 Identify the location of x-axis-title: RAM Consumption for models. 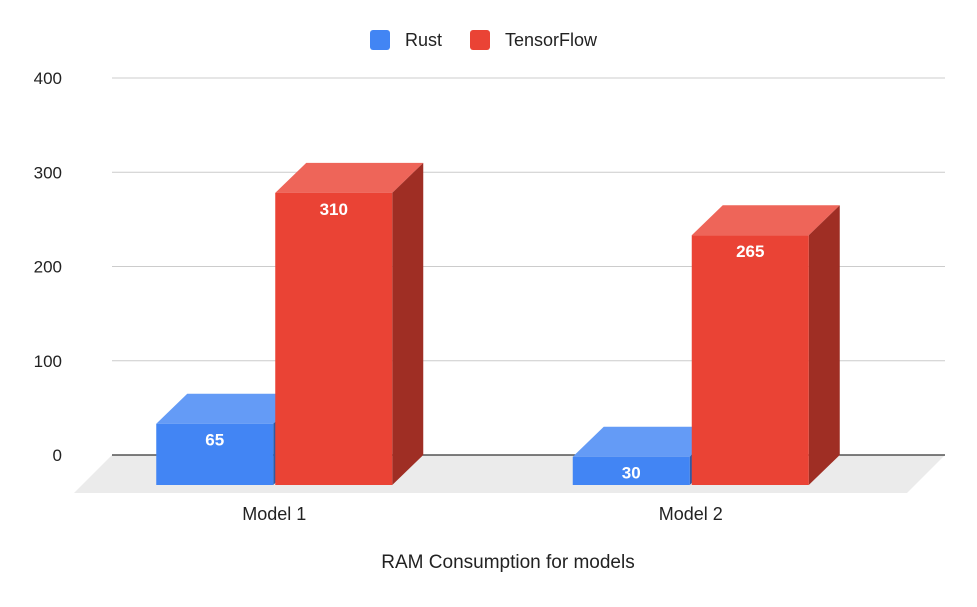
(507, 562).